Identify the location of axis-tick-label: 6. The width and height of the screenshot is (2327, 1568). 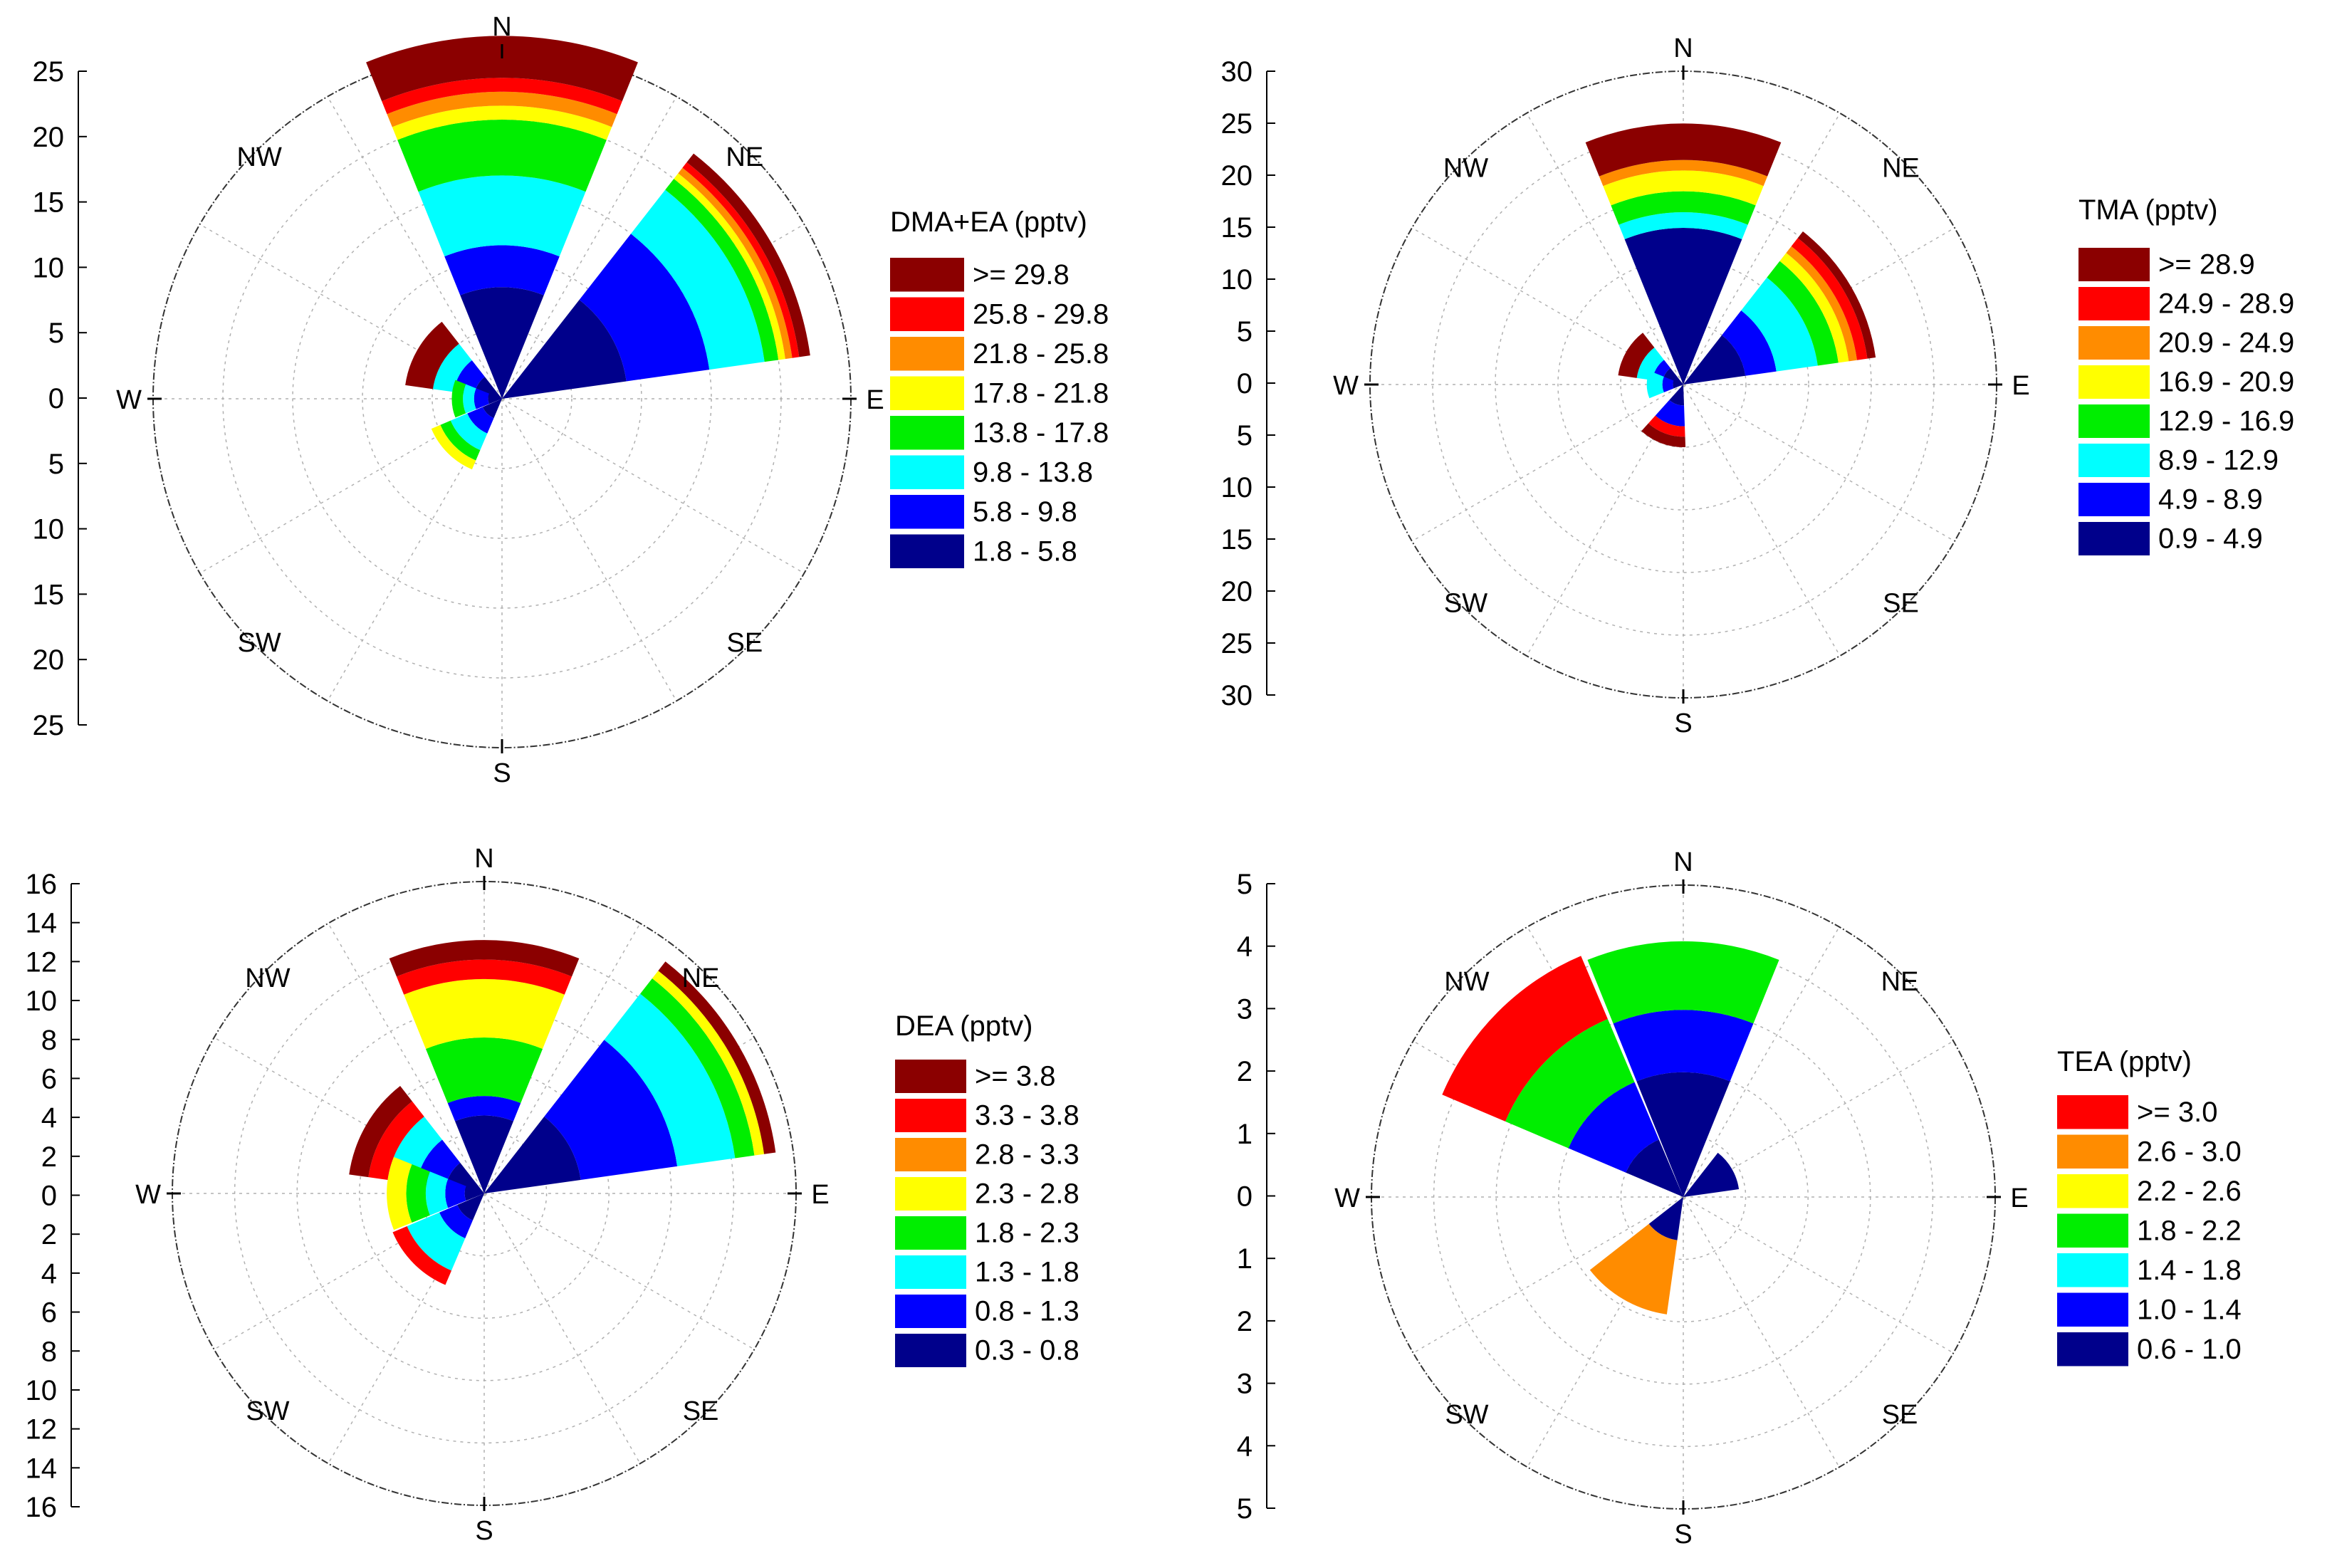
(49, 1078).